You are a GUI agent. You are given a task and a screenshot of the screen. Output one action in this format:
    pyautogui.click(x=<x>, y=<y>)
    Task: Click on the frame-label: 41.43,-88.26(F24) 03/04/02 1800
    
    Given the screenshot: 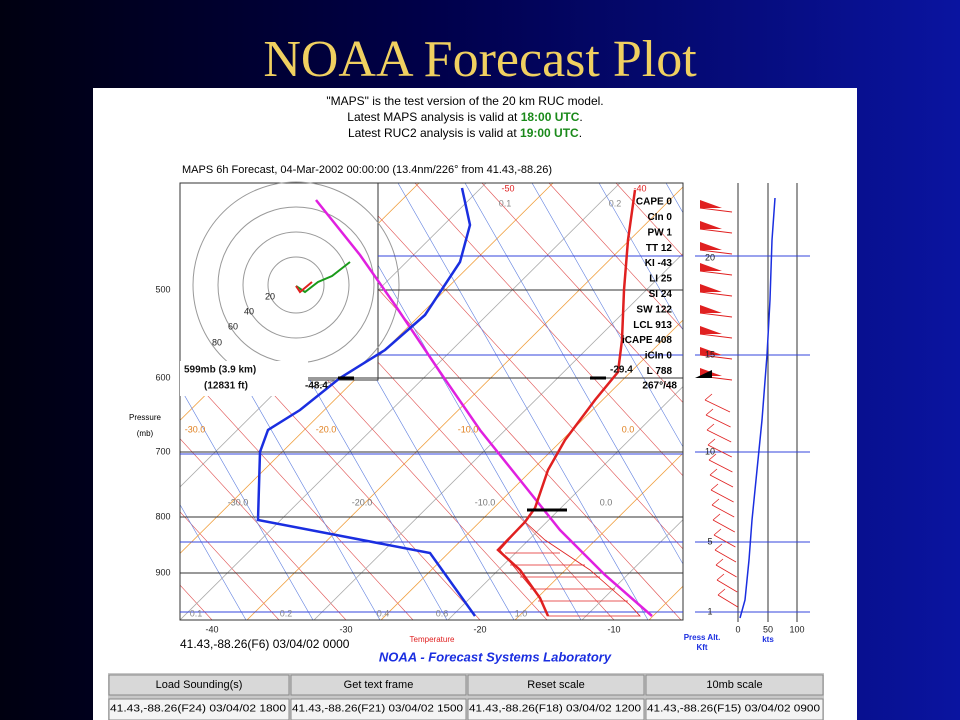 What is the action you would take?
    pyautogui.click(x=198, y=709)
    